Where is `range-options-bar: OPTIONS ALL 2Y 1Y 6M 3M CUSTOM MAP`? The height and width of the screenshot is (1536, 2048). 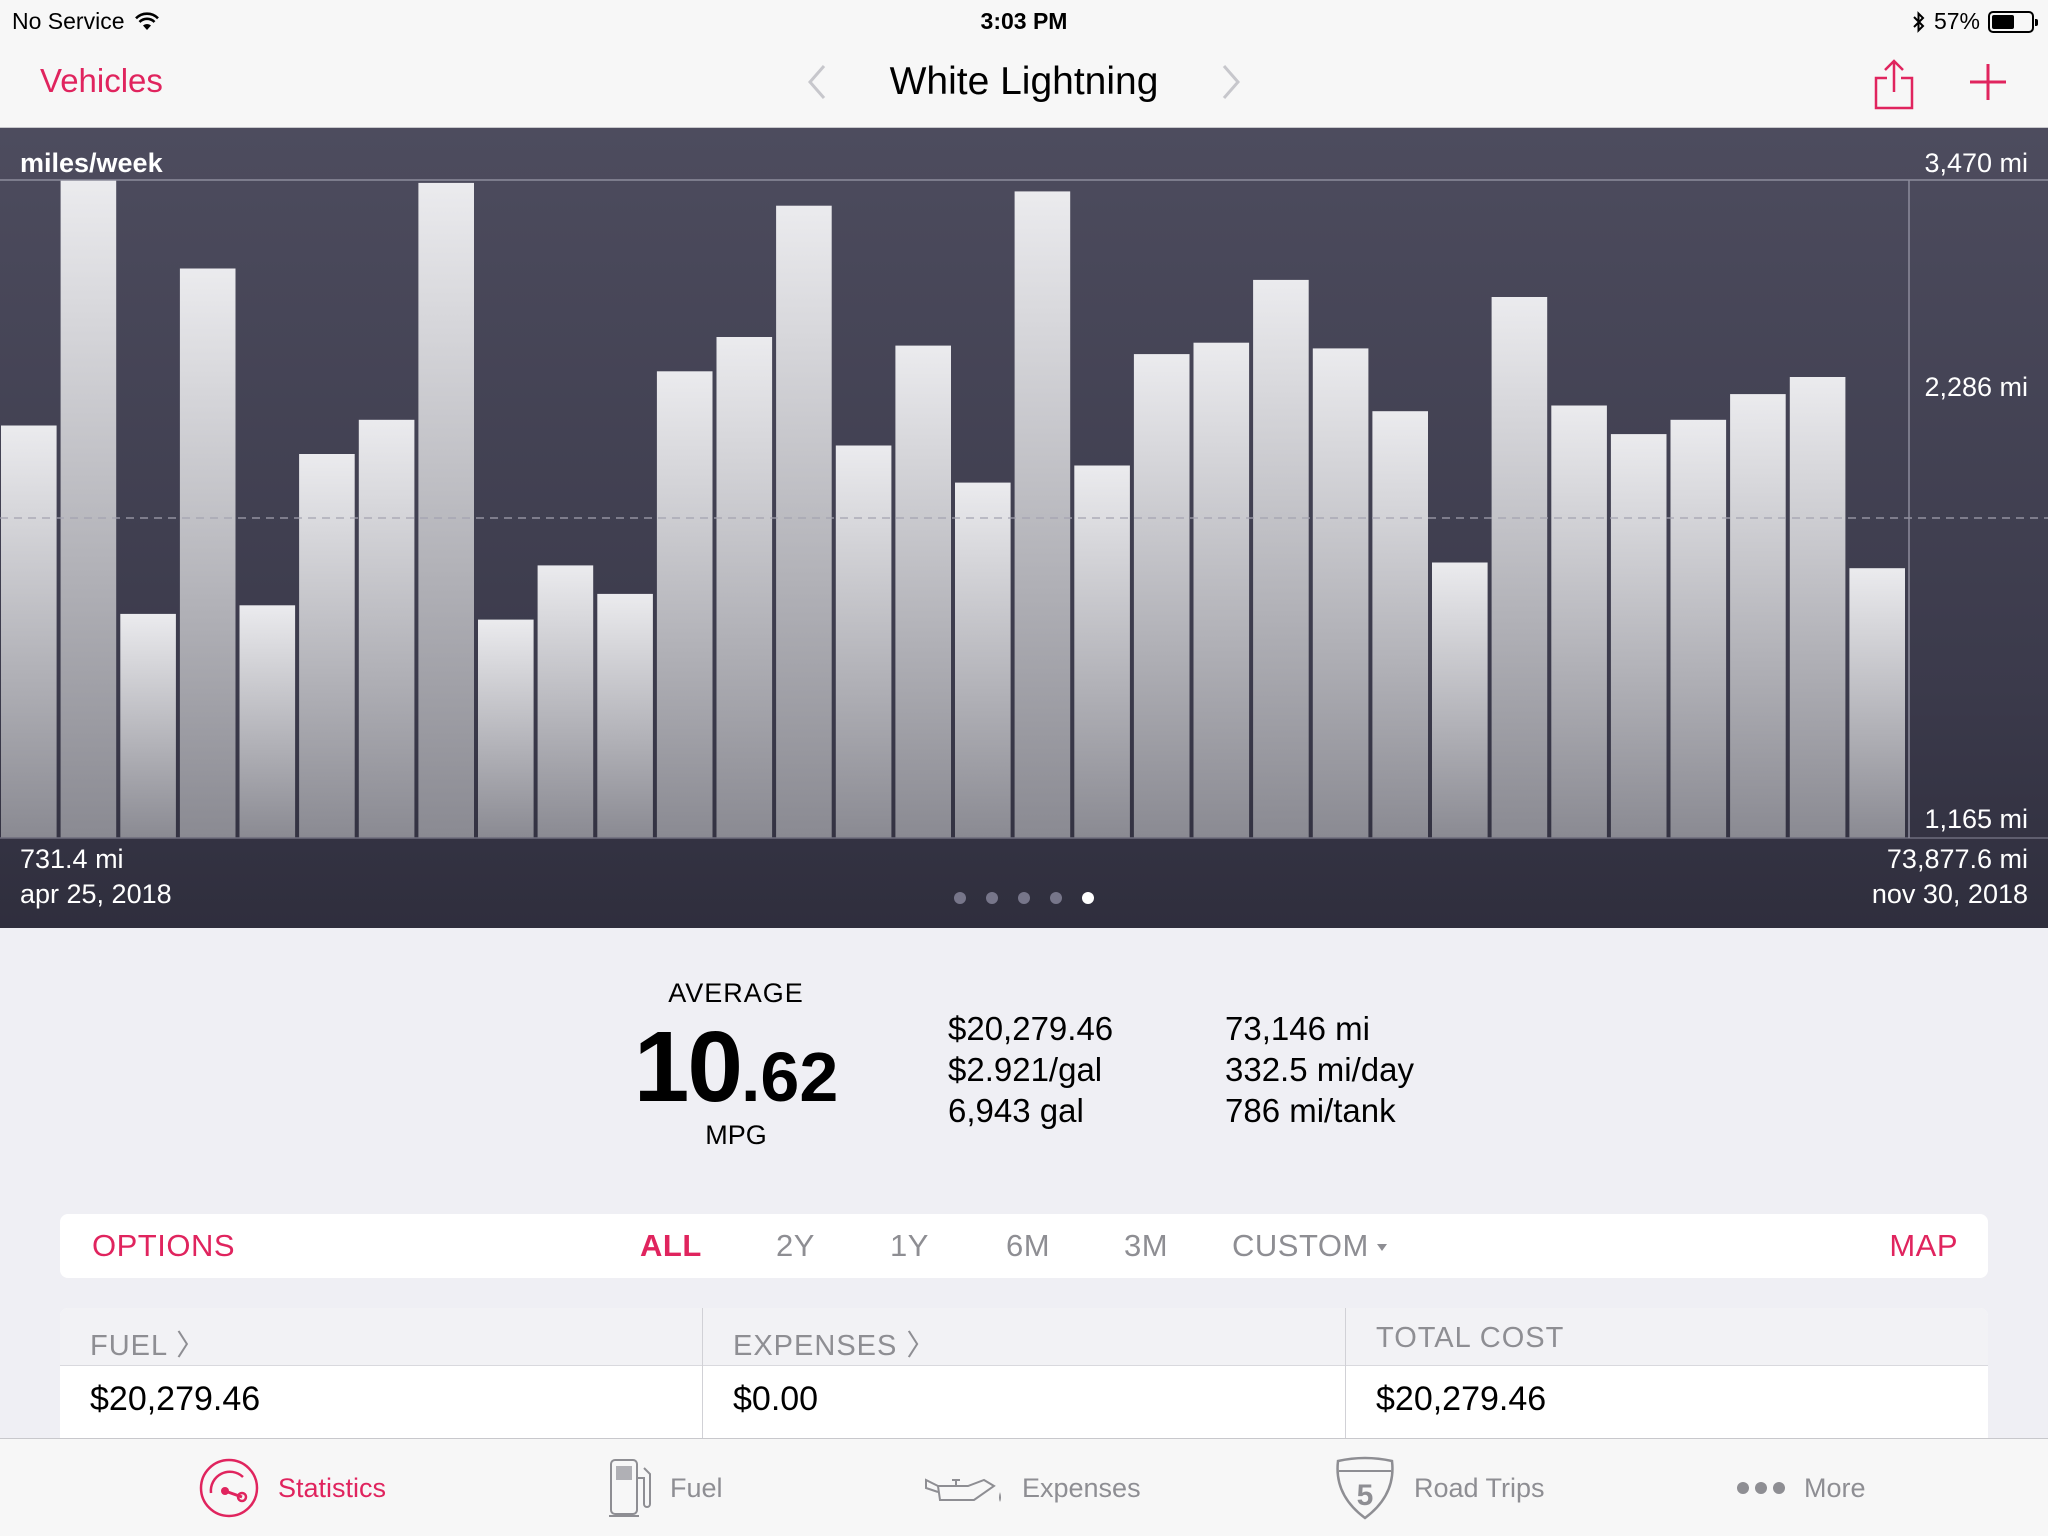
range-options-bar: OPTIONS ALL 2Y 1Y 6M 3M CUSTOM MAP is located at coordinates (1024, 1246).